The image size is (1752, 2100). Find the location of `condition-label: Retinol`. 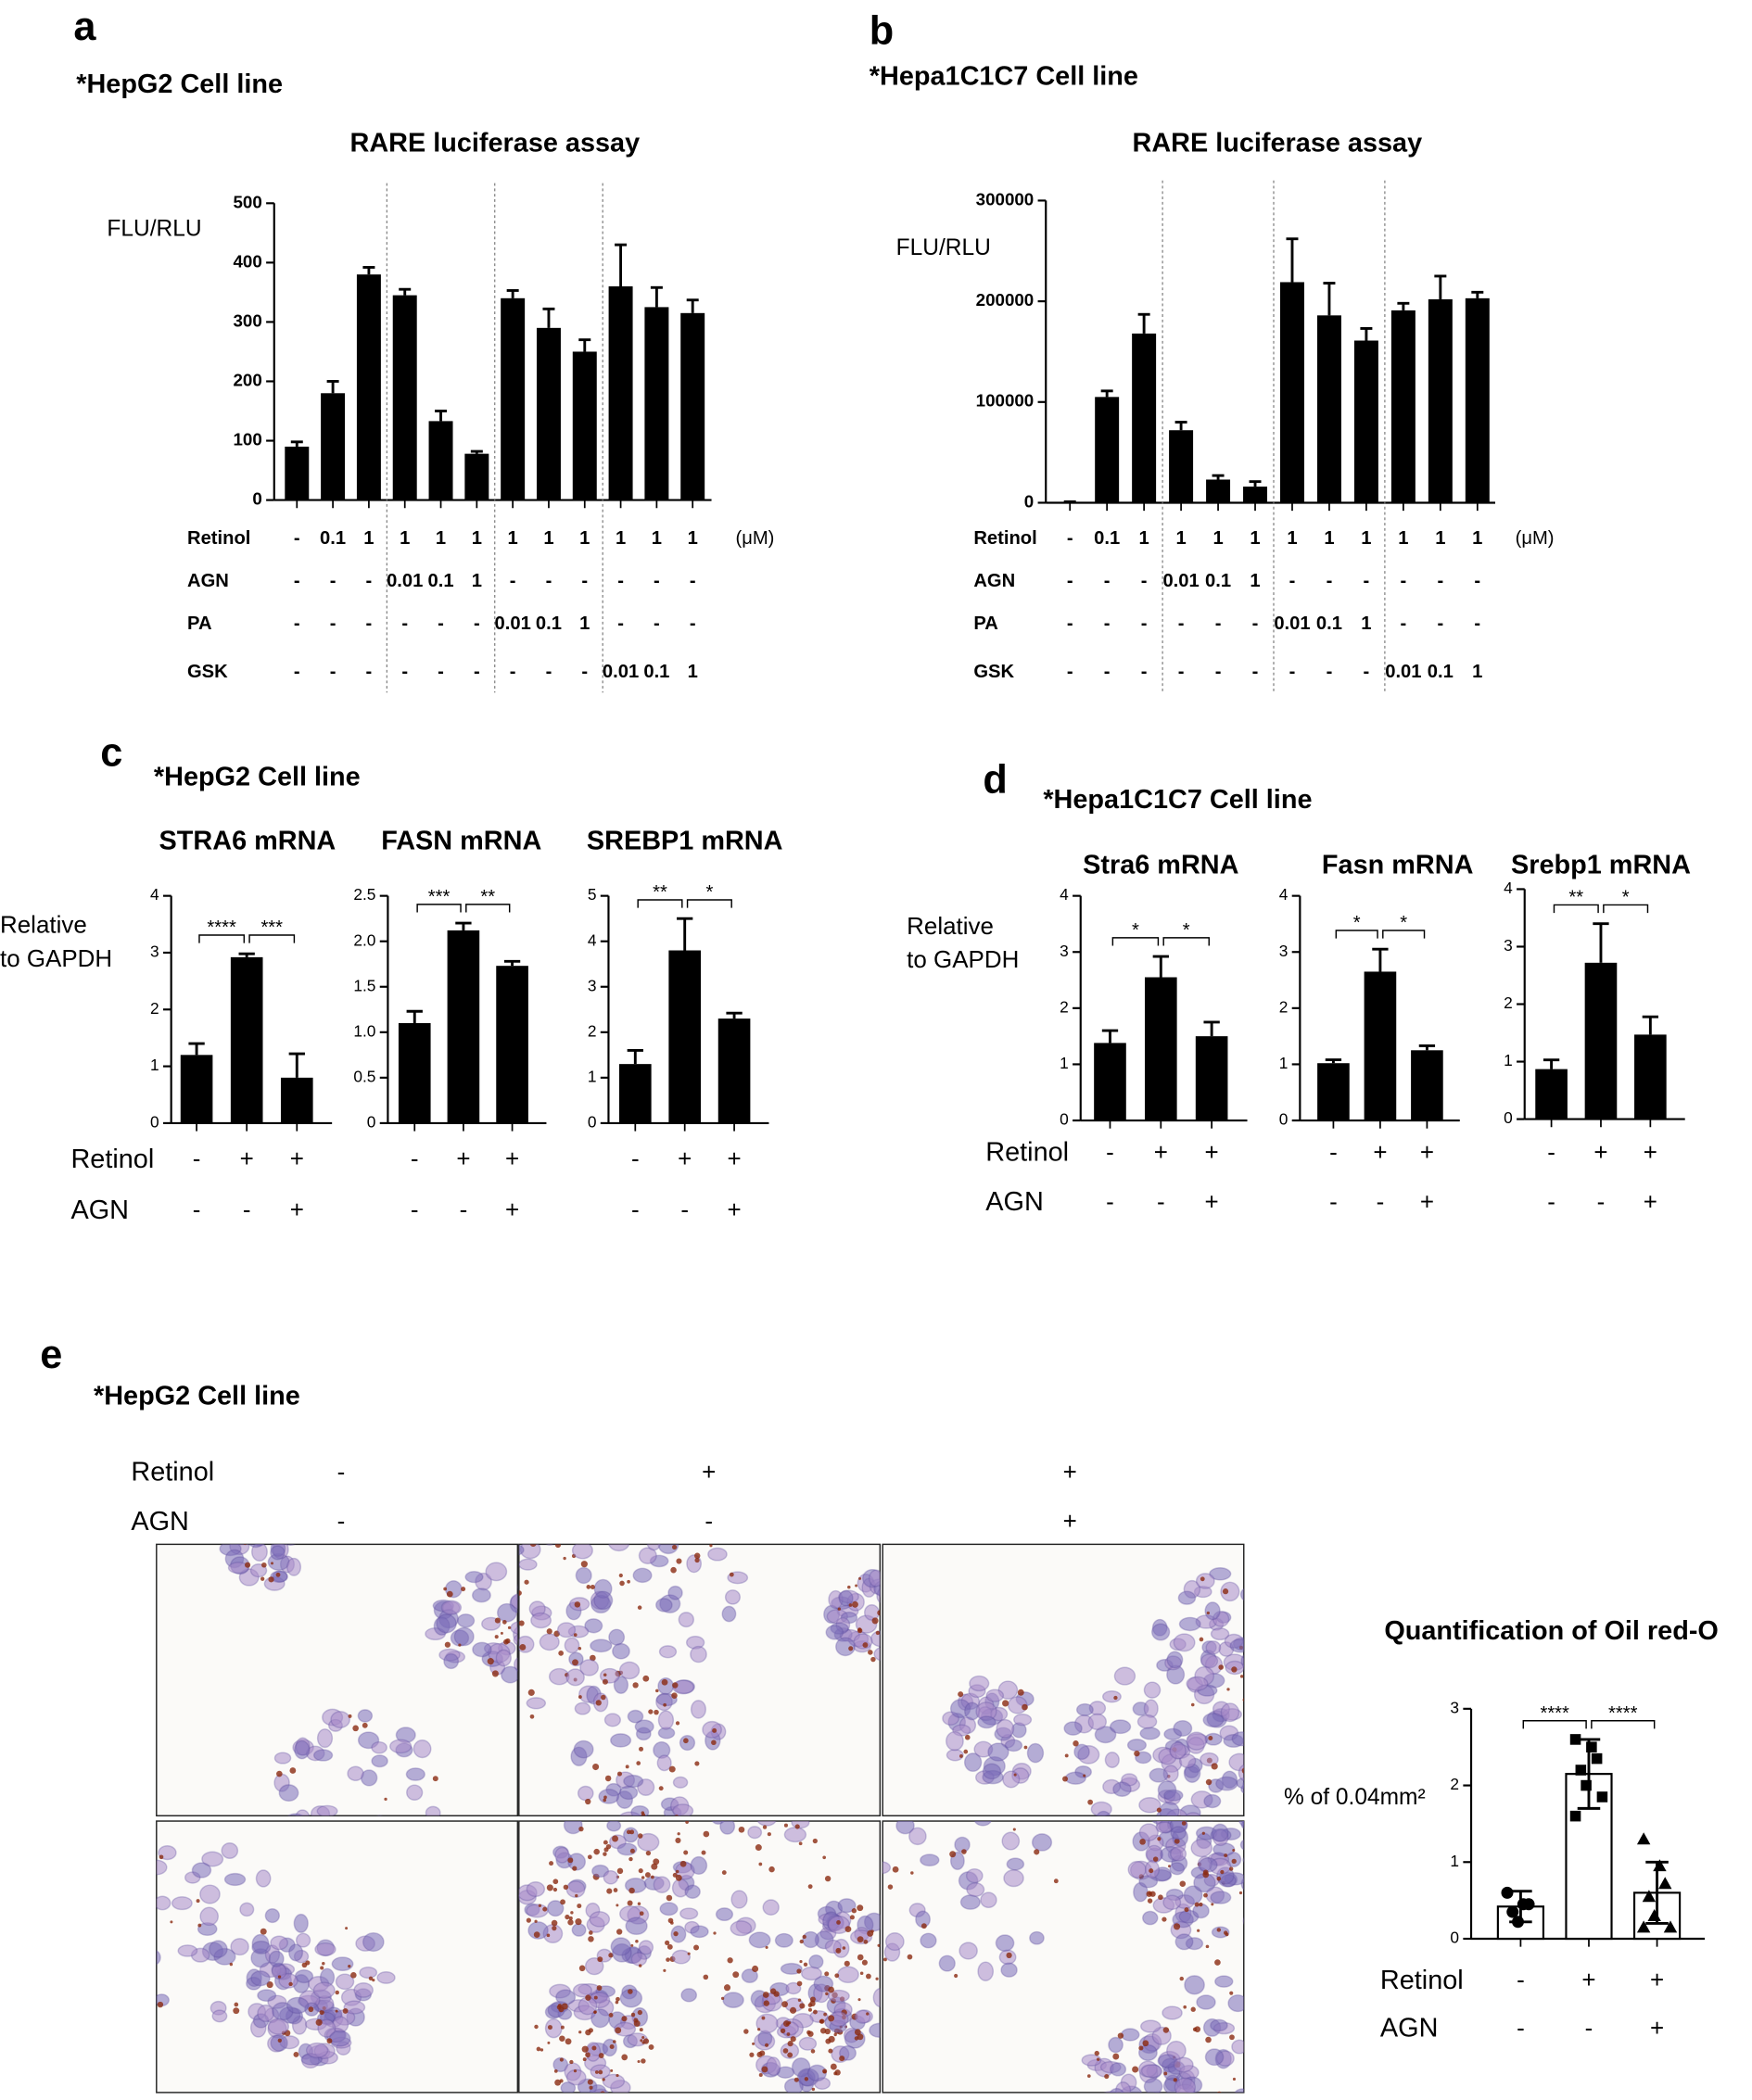

condition-label: Retinol is located at coordinates (1005, 538).